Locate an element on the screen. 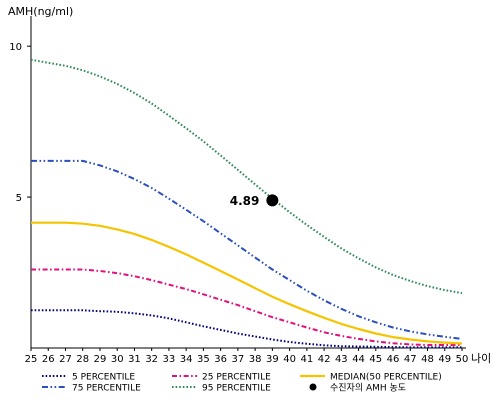 This screenshot has height=400, width=500. legend-label: 수진자의 AMH 농도 is located at coordinates (368, 388).